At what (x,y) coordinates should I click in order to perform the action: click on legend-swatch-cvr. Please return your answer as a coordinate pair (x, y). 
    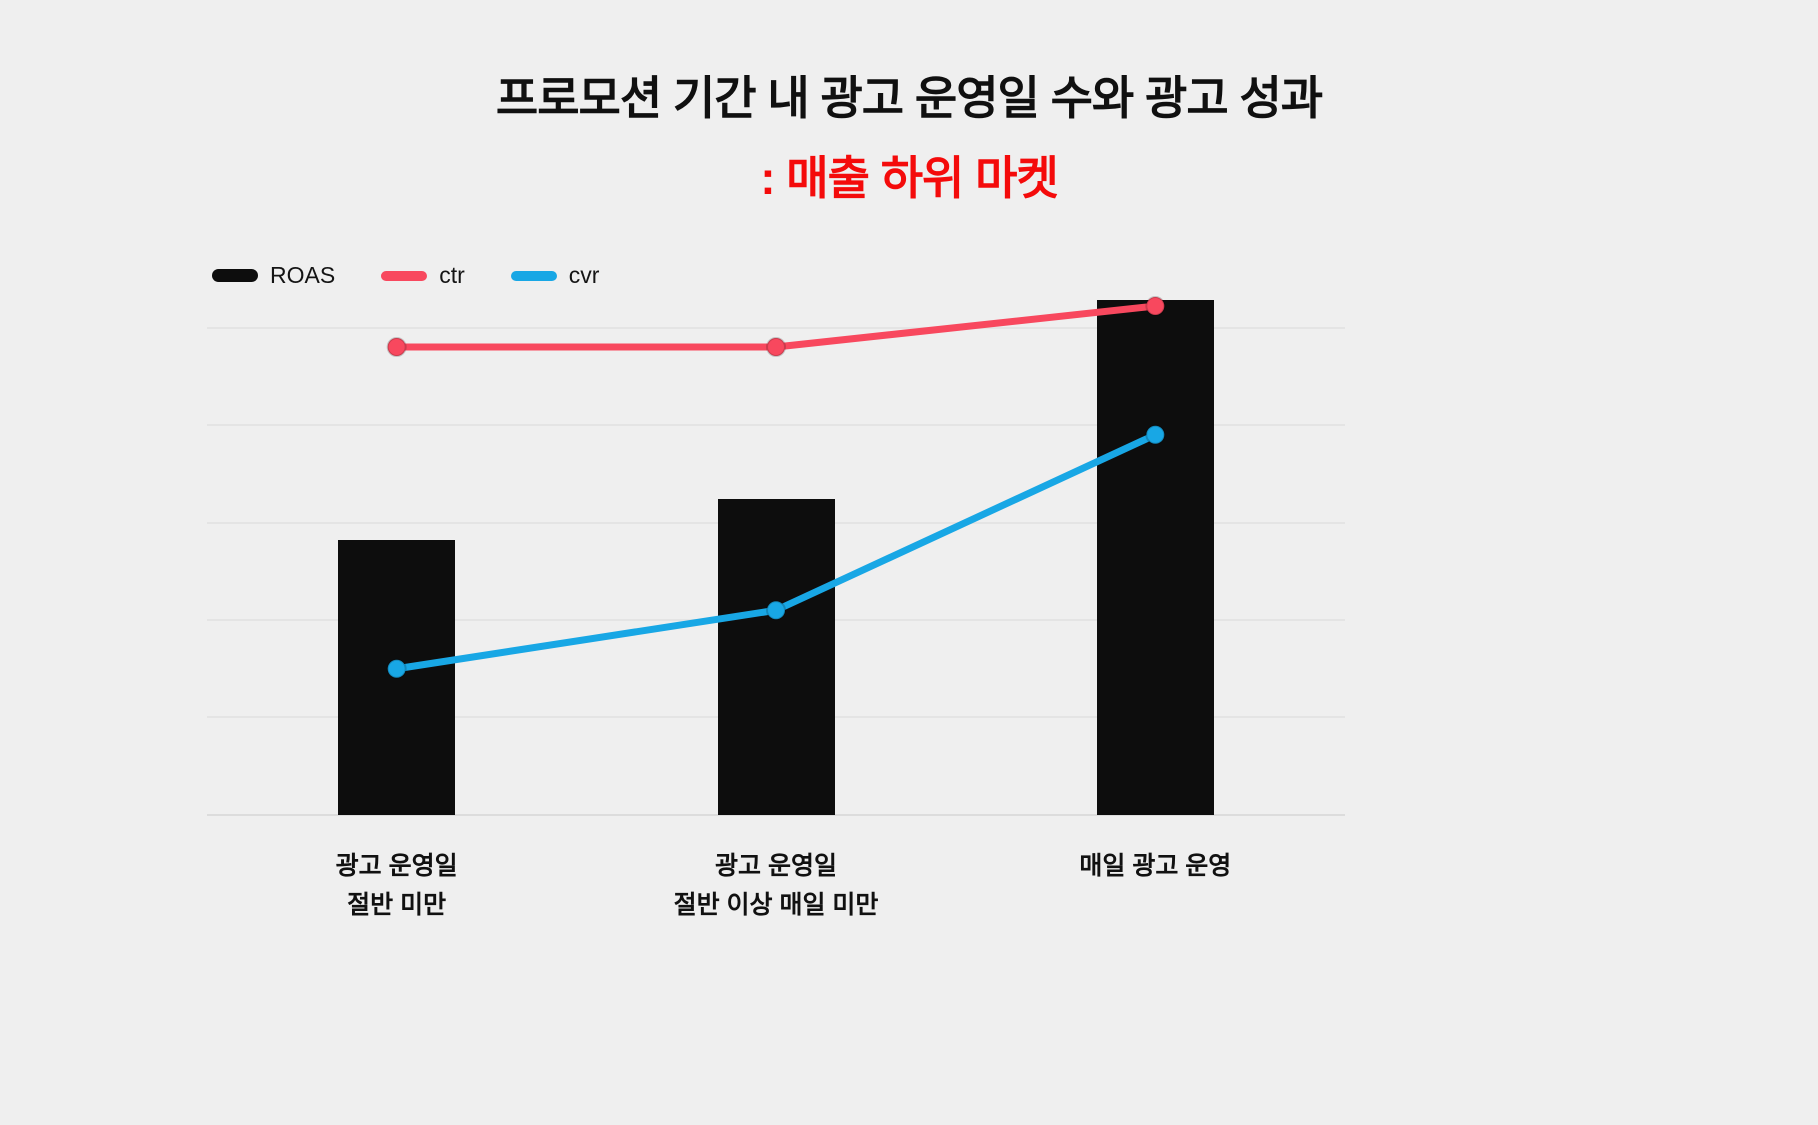
    Looking at the image, I should click on (533, 275).